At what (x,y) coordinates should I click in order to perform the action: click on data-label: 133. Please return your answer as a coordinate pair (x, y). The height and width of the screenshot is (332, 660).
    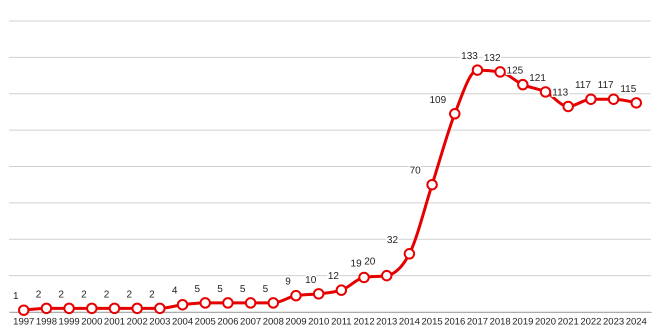
    Looking at the image, I should click on (469, 56).